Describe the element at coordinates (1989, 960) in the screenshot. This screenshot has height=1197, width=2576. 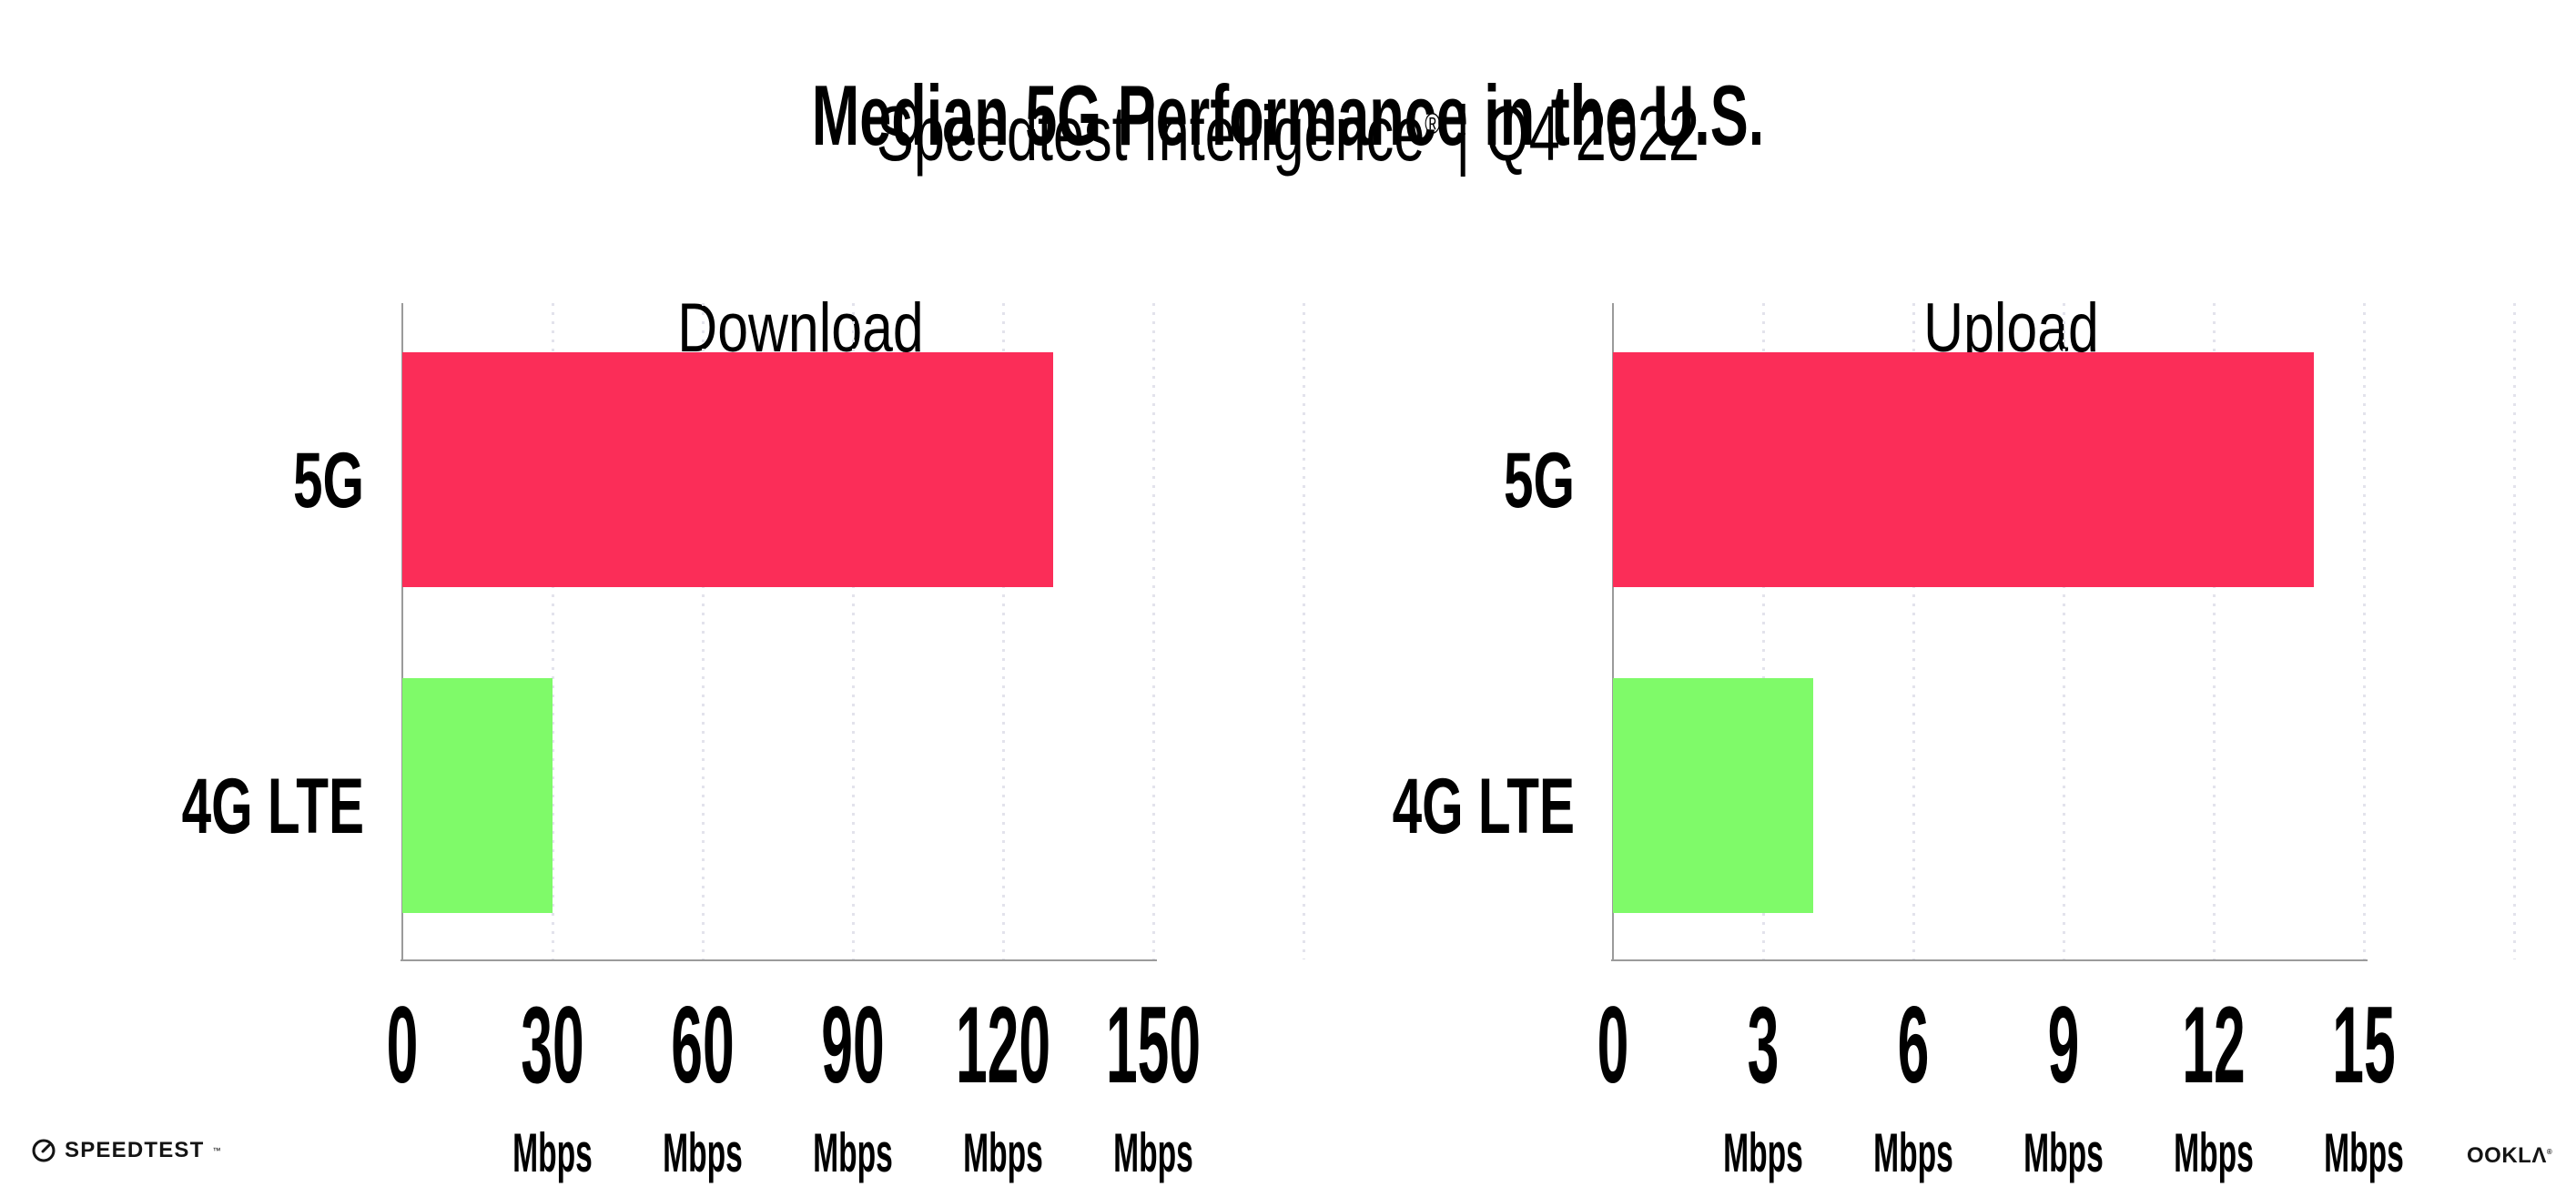
I see `upload-x-axis-line` at that location.